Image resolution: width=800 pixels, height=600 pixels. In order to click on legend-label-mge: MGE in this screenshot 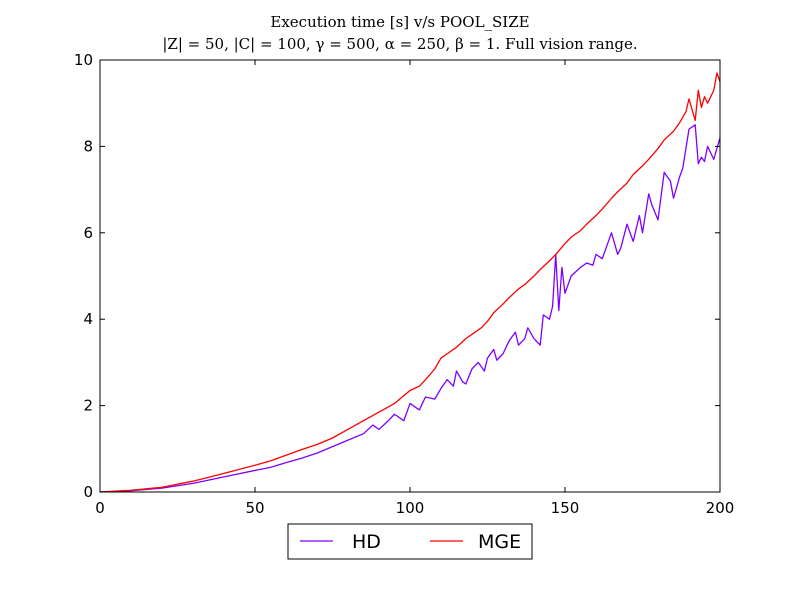, I will do `click(499, 542)`.